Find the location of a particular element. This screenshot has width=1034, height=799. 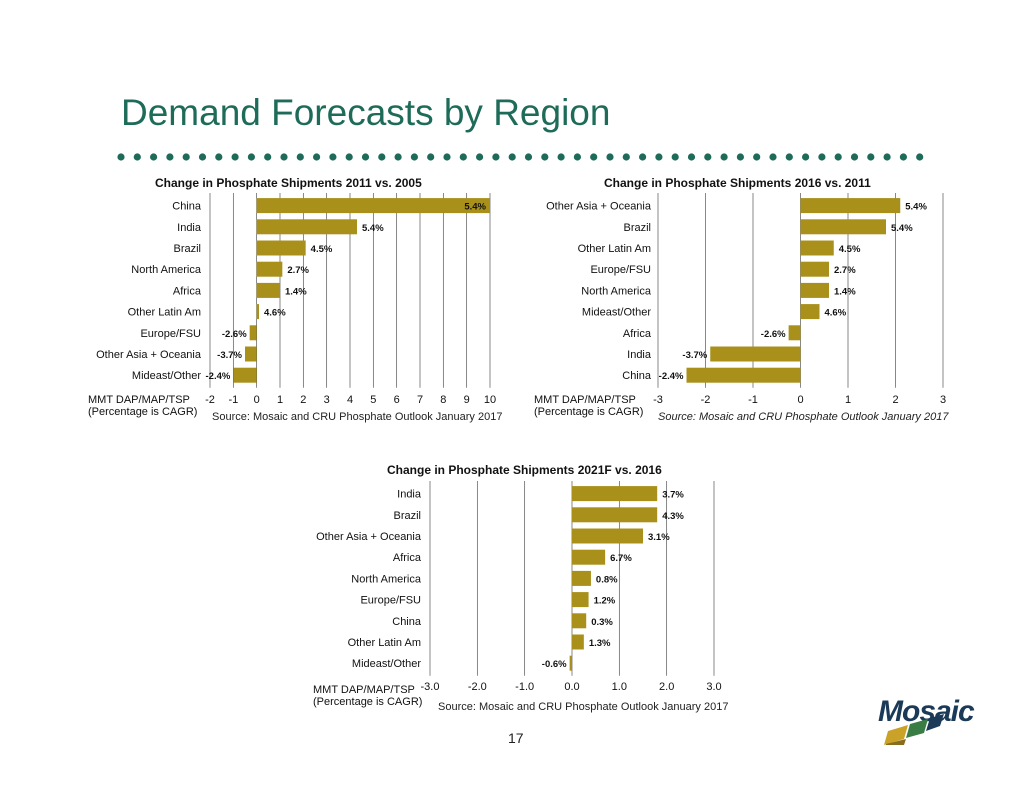

chart2-data-label: -3.7% is located at coordinates (694, 355).